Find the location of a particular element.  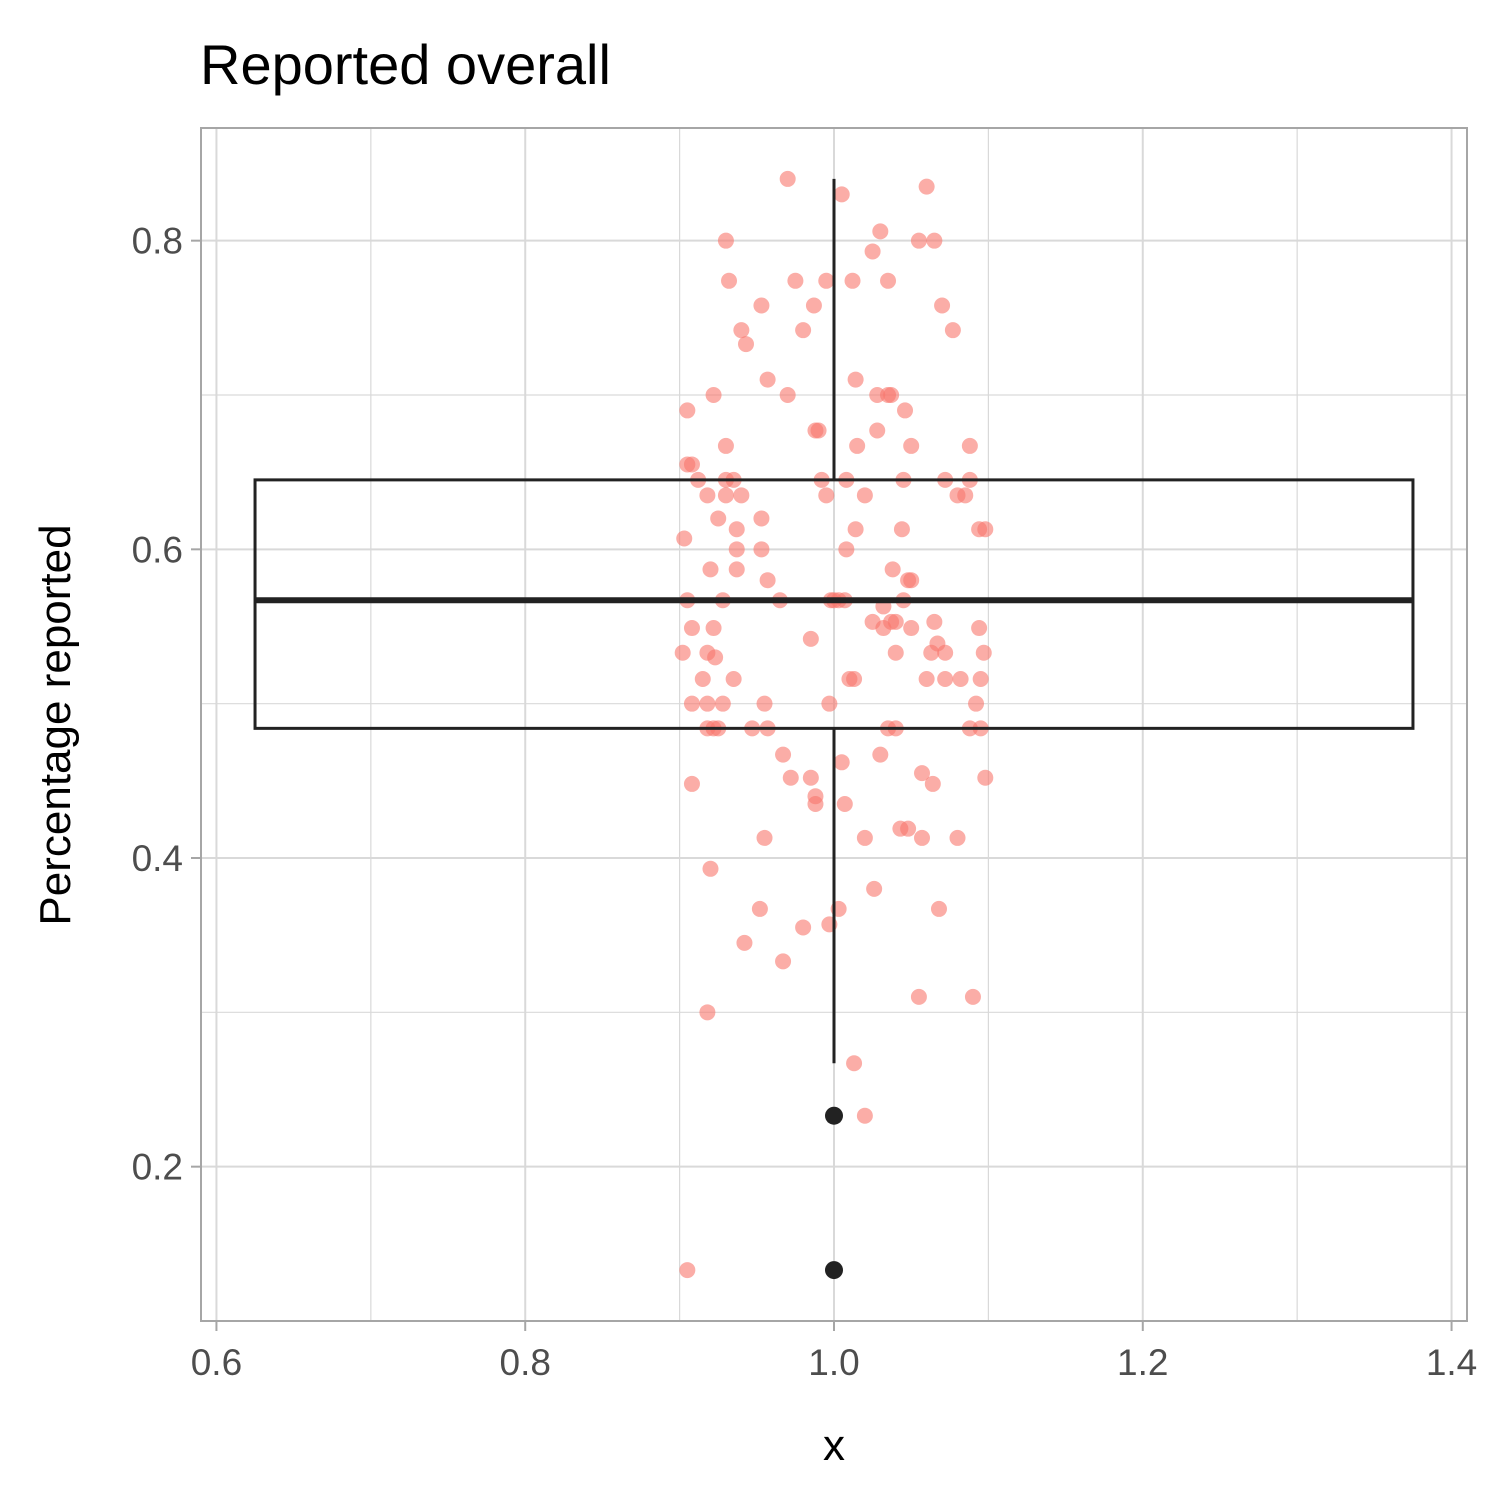

x-tick-label: 0.6 is located at coordinates (216, 1362).